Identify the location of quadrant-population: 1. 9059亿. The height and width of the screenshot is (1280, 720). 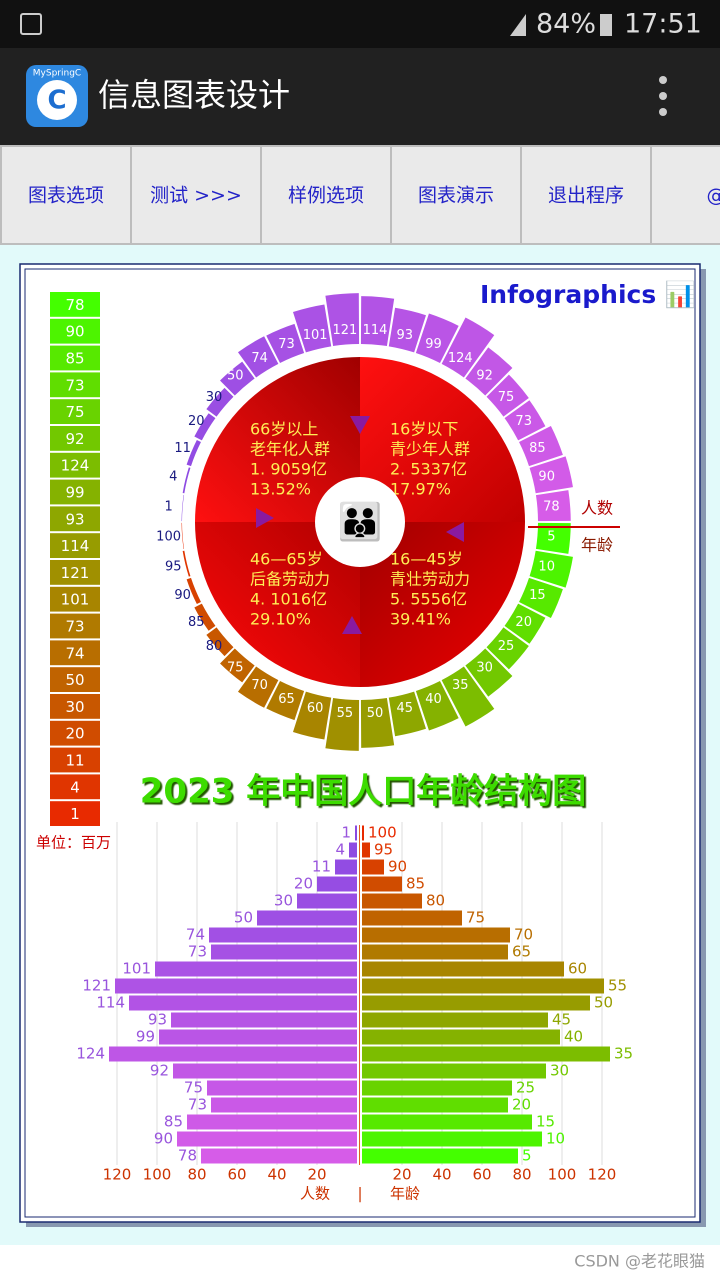
(288, 469).